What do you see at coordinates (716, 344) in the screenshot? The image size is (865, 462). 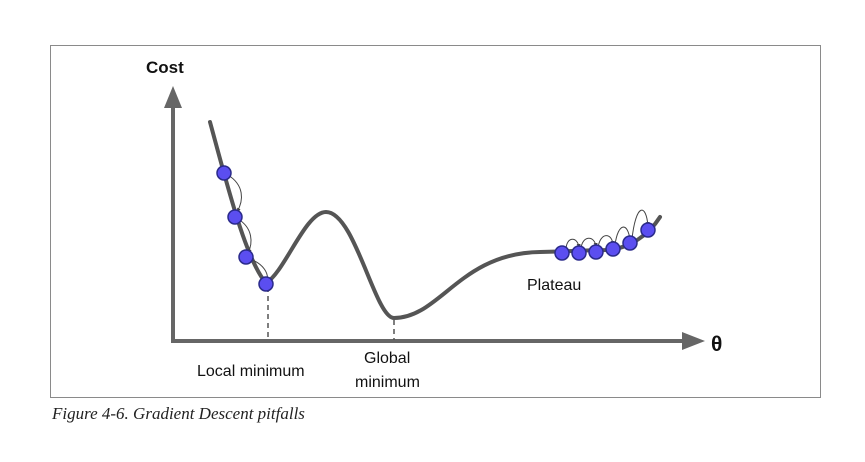 I see `x-axis-label: θ` at bounding box center [716, 344].